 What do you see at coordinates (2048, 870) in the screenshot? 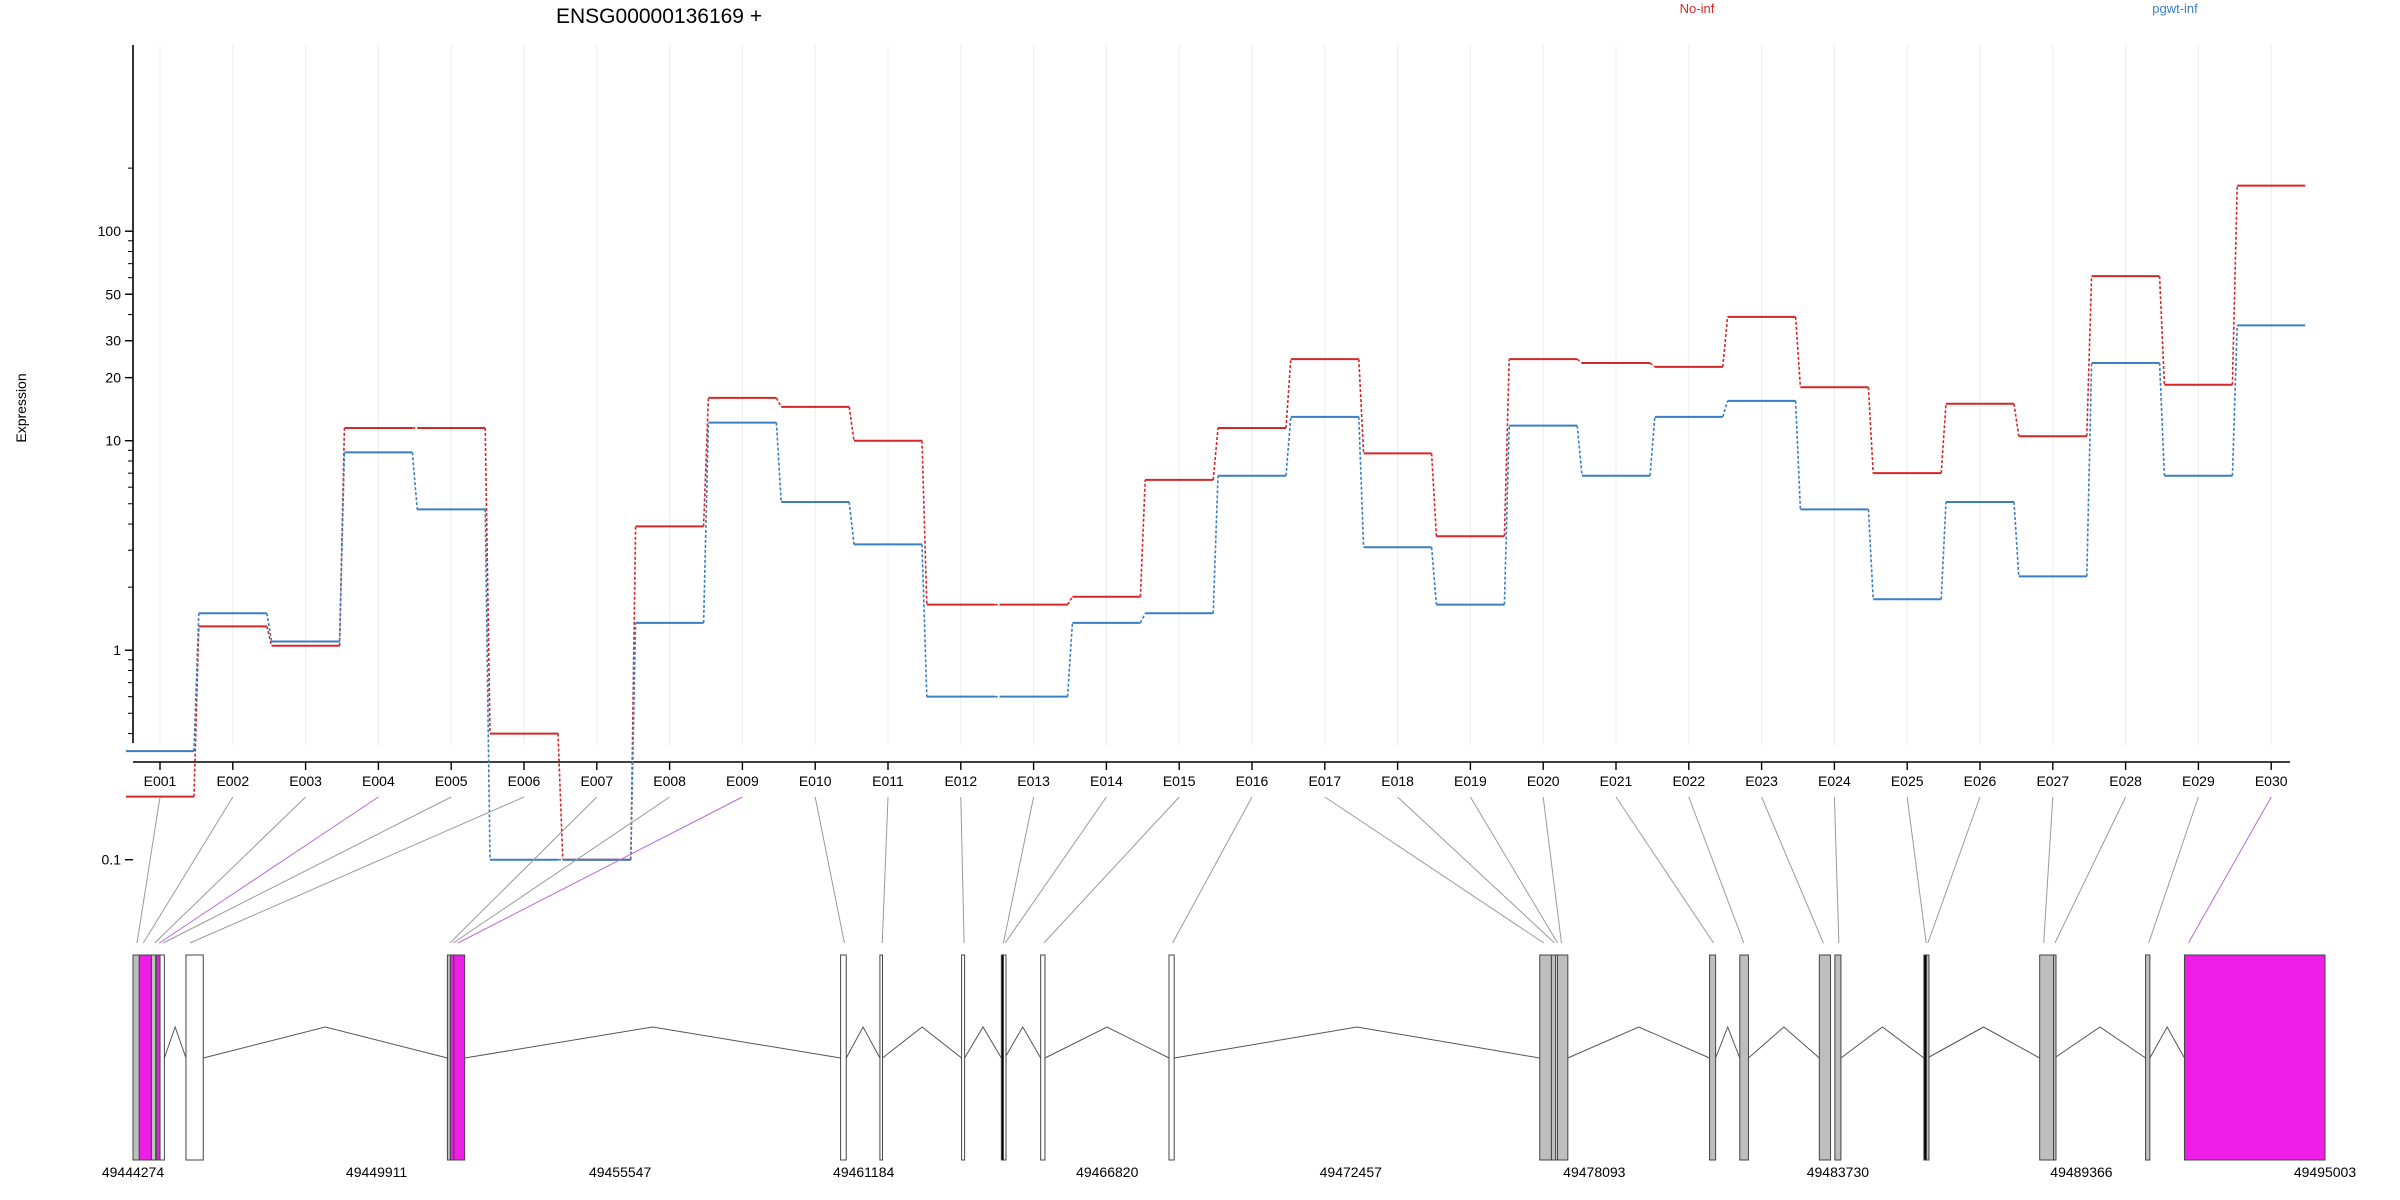
I see `connector-e027` at bounding box center [2048, 870].